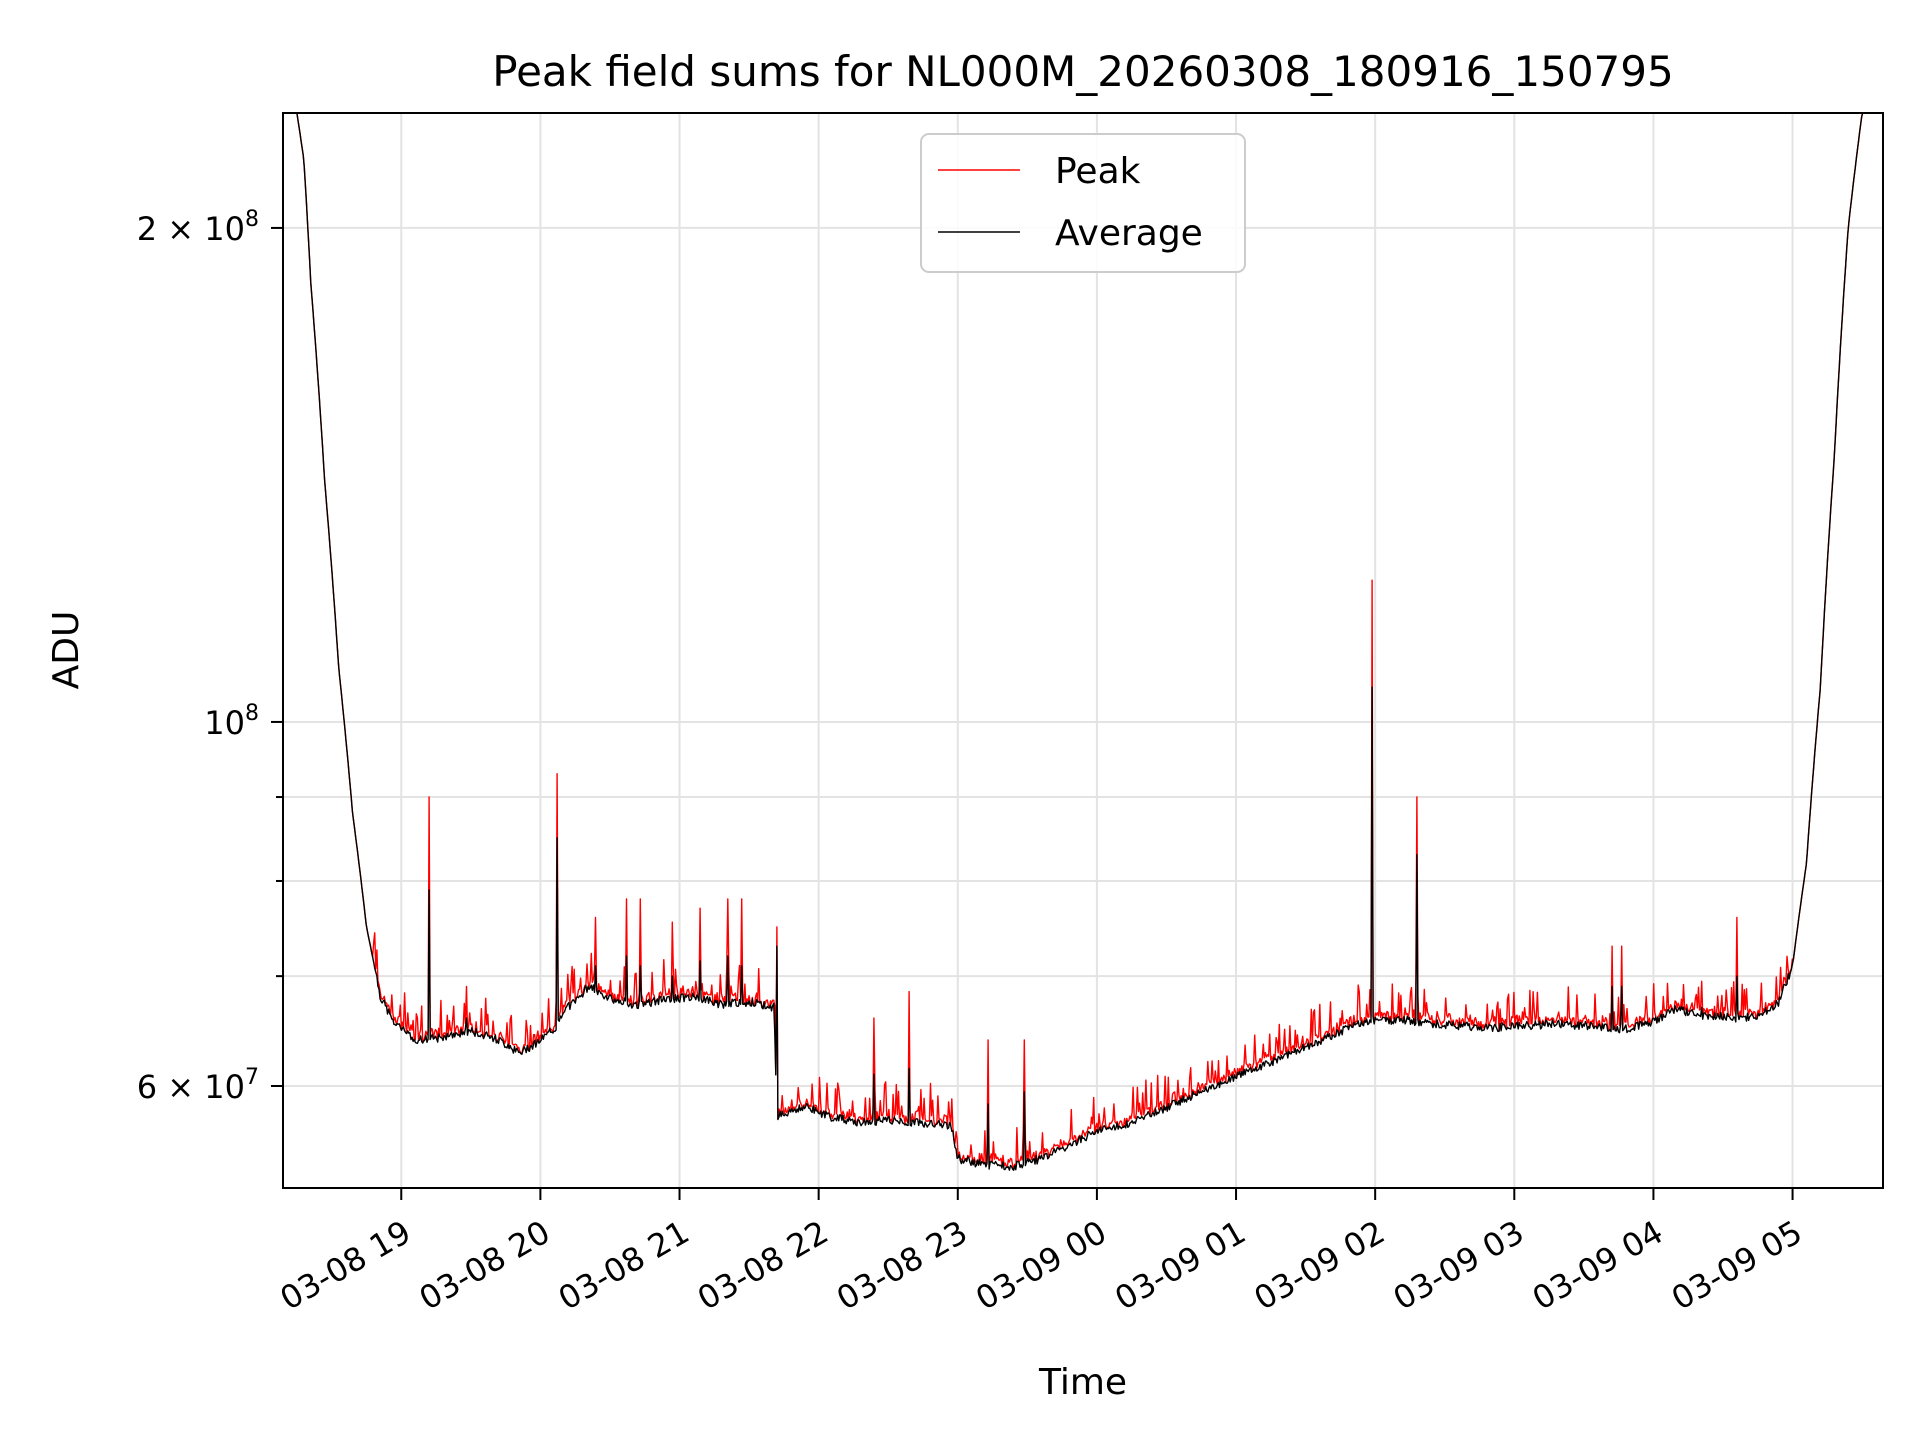 The height and width of the screenshot is (1440, 1920). I want to click on y-axis-label: ADU, so click(66, 650).